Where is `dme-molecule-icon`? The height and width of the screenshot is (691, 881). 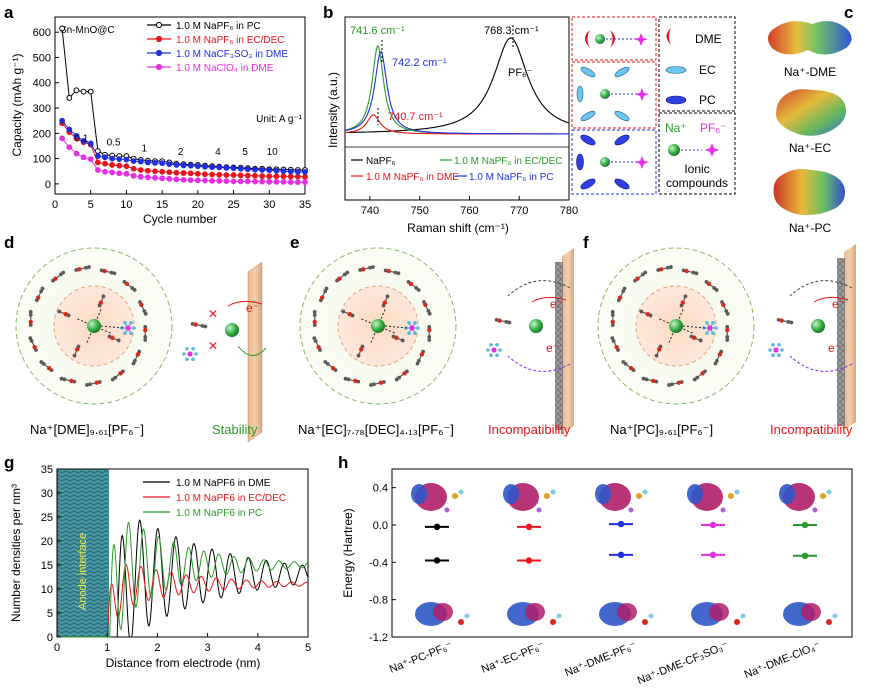 dme-molecule-icon is located at coordinates (612, 39).